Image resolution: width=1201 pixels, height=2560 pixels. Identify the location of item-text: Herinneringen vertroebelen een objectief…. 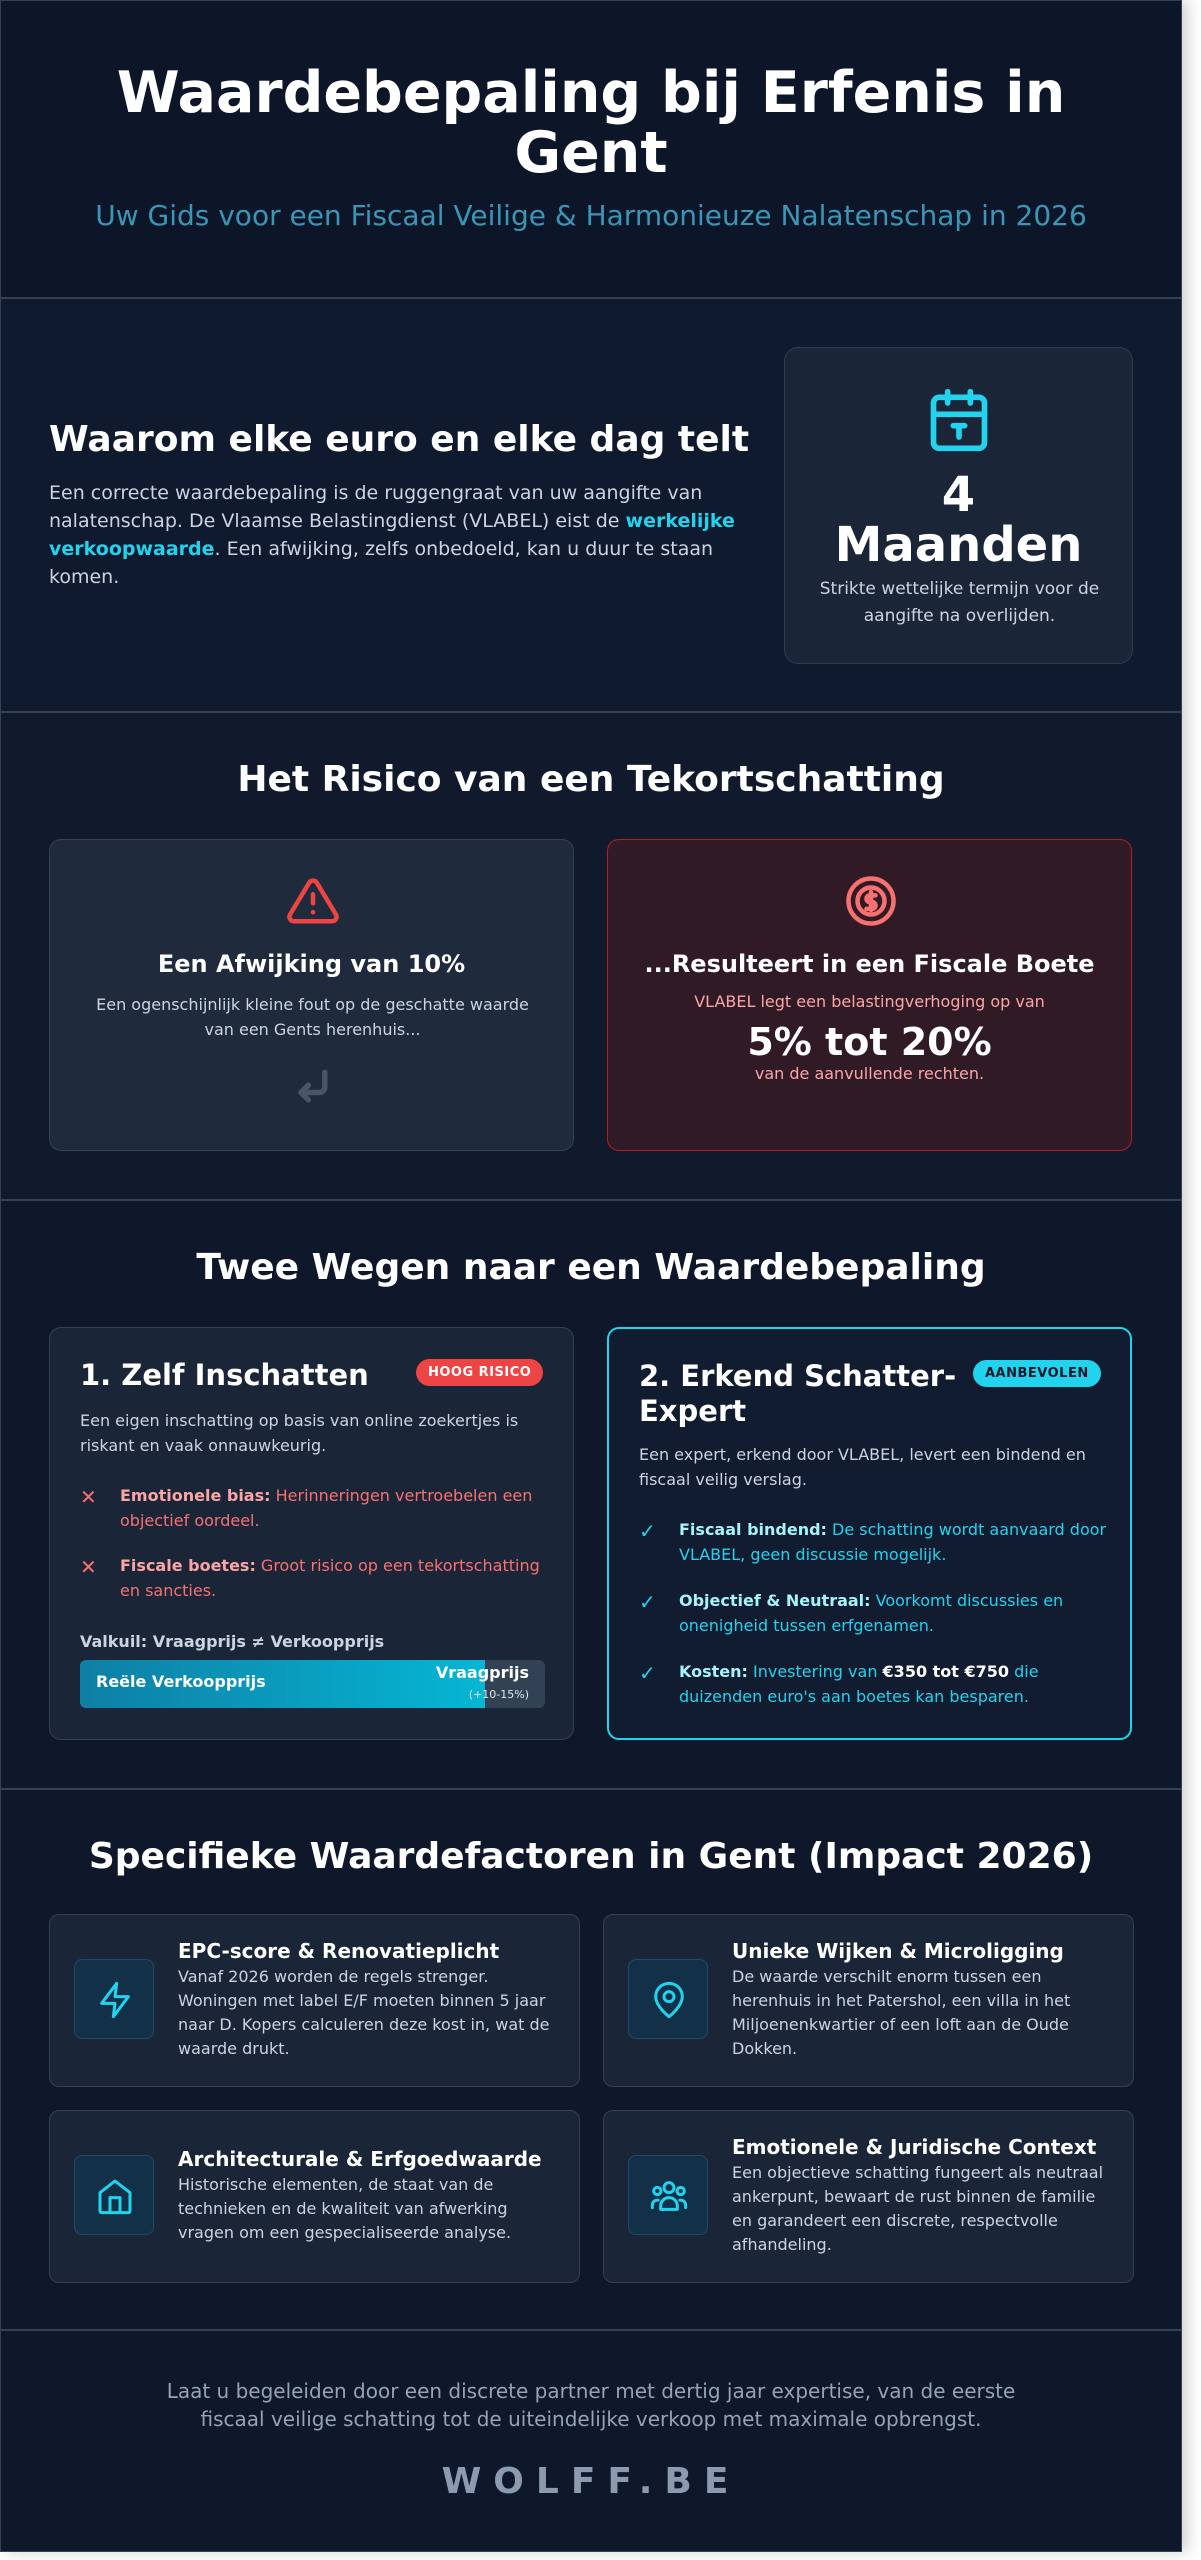
(326, 1508).